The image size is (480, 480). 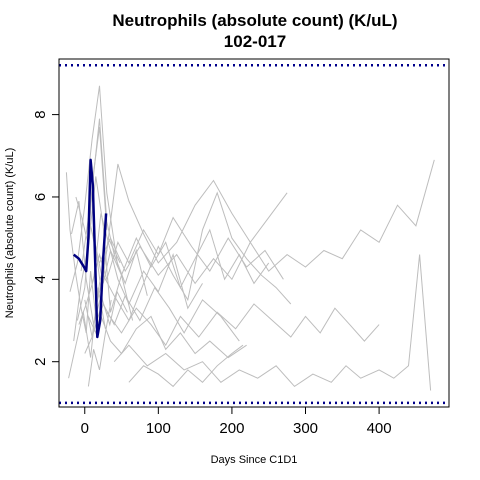 I want to click on x-axis-label: Days Since C1D1, so click(x=254, y=460).